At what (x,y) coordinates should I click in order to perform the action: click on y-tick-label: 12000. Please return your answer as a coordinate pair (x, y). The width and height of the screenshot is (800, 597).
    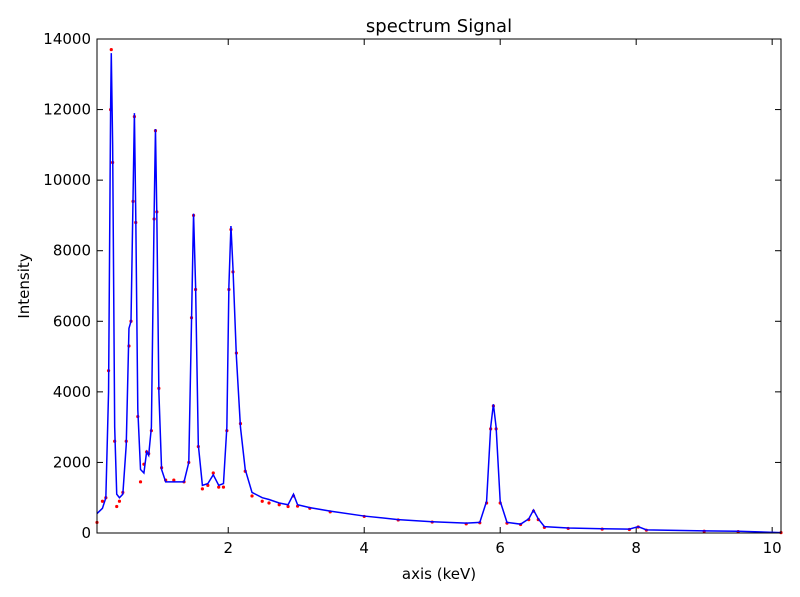
    Looking at the image, I should click on (67, 110).